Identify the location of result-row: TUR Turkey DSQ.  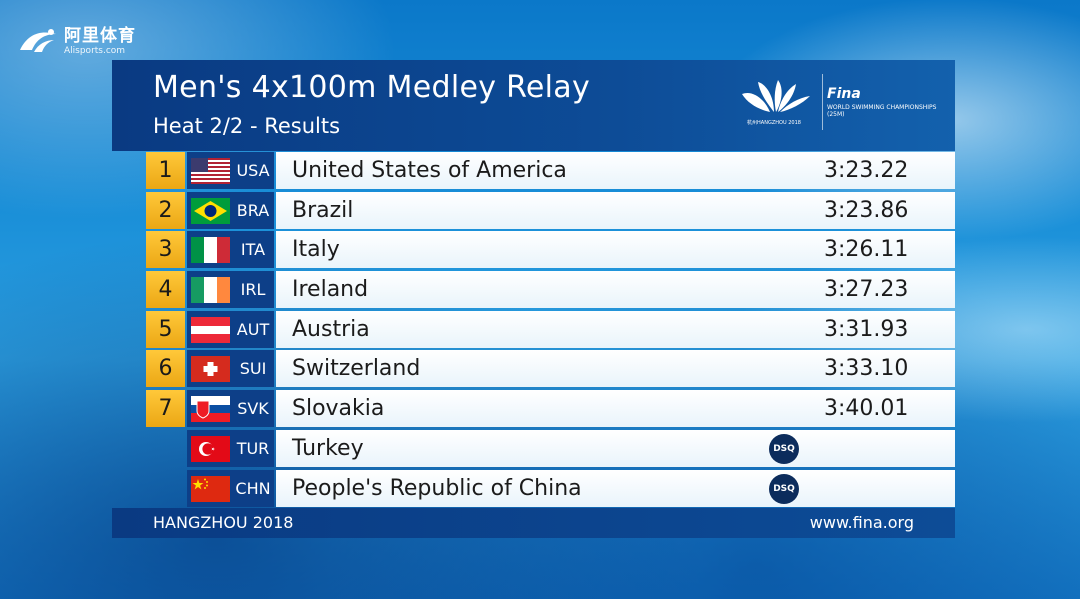
(533, 449).